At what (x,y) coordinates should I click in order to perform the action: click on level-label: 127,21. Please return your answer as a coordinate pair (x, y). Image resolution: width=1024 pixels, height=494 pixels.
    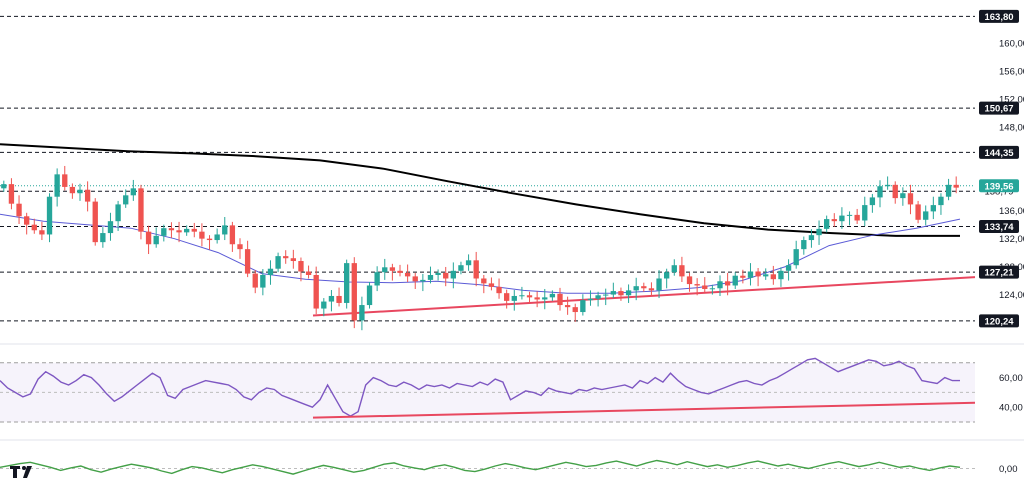
    Looking at the image, I should click on (999, 273).